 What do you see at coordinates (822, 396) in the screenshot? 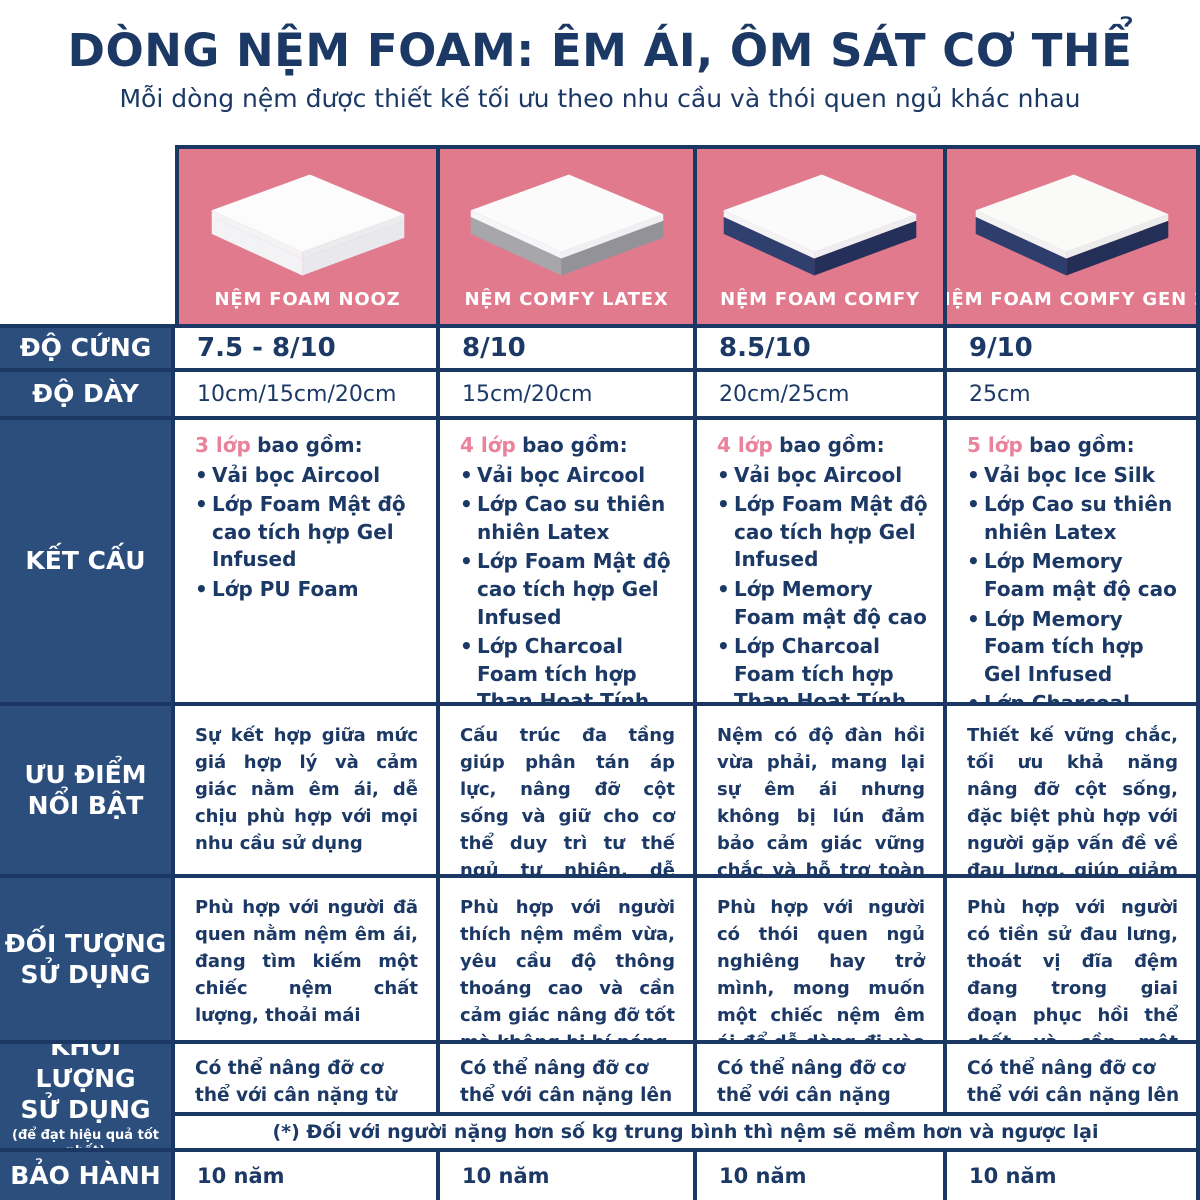
I see `thickness-value: 20cm/25cm` at bounding box center [822, 396].